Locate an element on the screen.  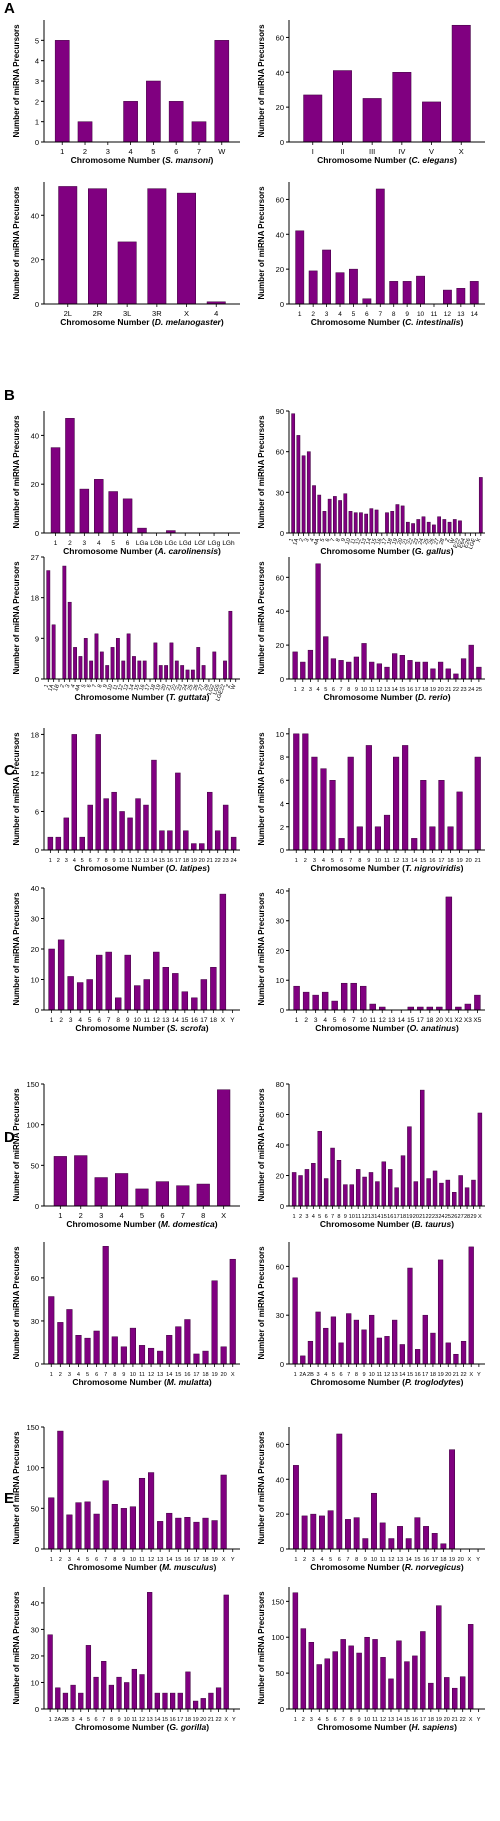
x-tick-label: 23 is located at coordinates (180, 688).